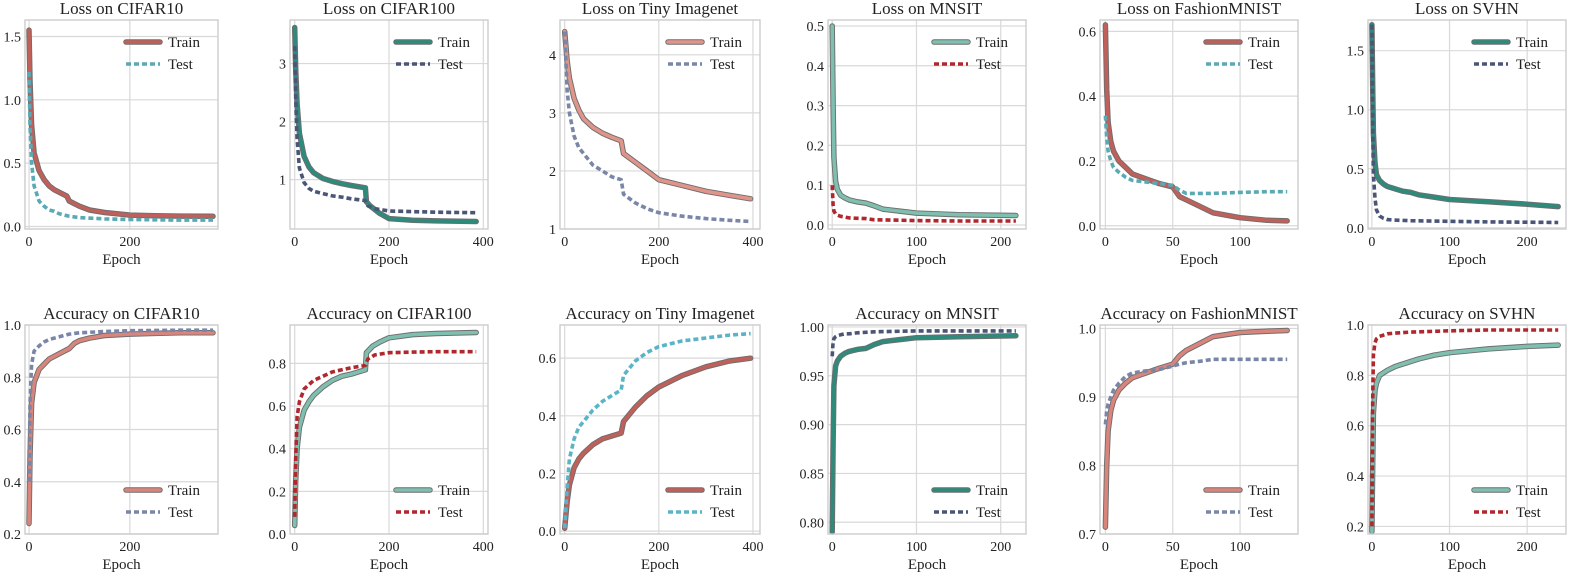 The image size is (1577, 578). I want to click on subplot: Loss on CIFAR100 0 200 400 1 2 3 Epoch Train Test, so click(386, 134).